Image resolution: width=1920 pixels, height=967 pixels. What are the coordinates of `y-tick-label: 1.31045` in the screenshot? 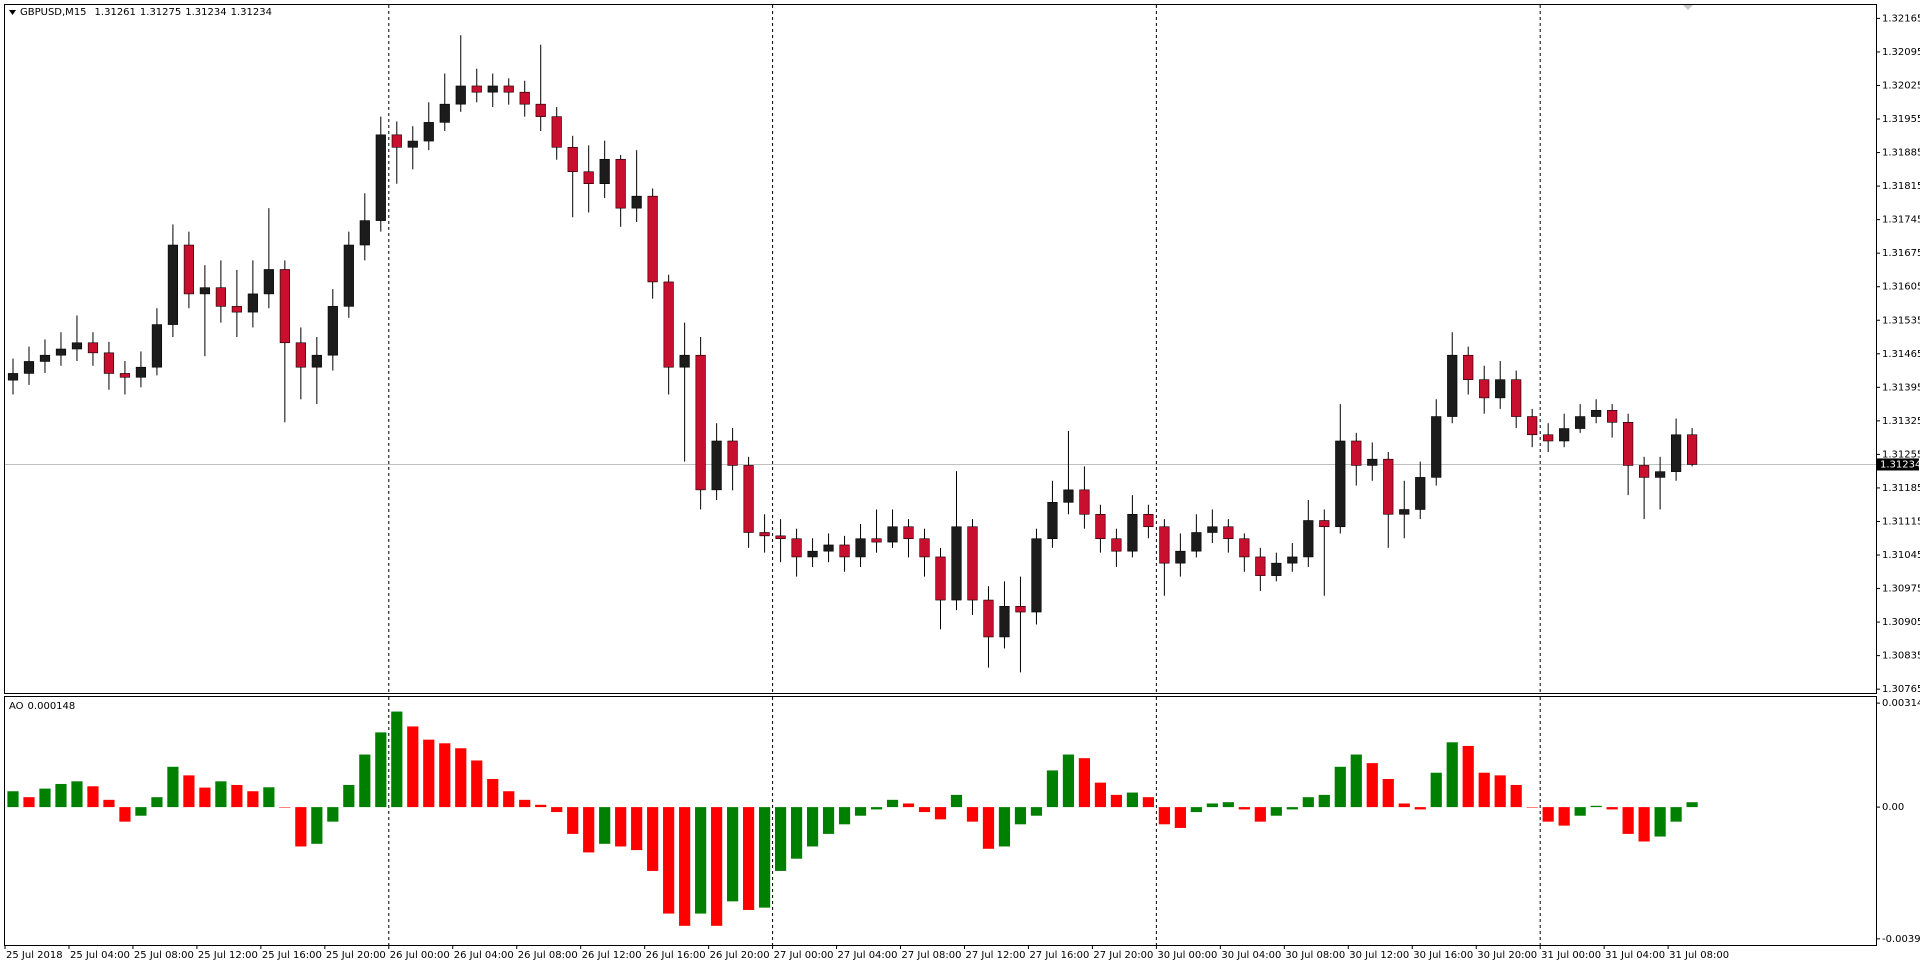 It's located at (1901, 555).